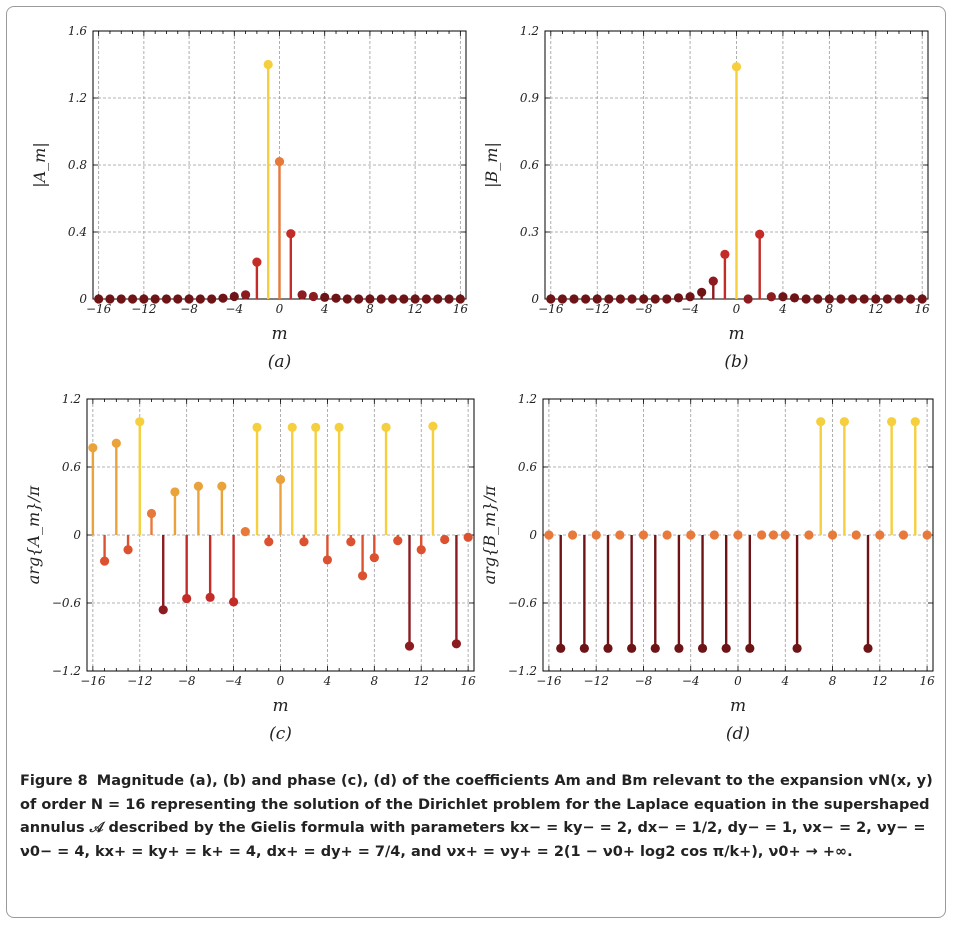  I want to click on x-tick-label: −8, so click(189, 309).